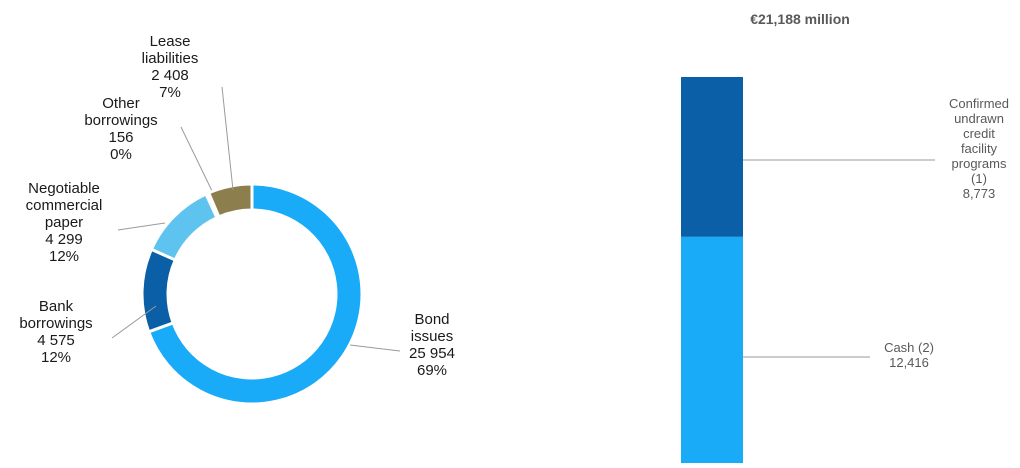 The height and width of the screenshot is (468, 1020). What do you see at coordinates (227, 138) in the screenshot?
I see `leader-line-lease-liabilities` at bounding box center [227, 138].